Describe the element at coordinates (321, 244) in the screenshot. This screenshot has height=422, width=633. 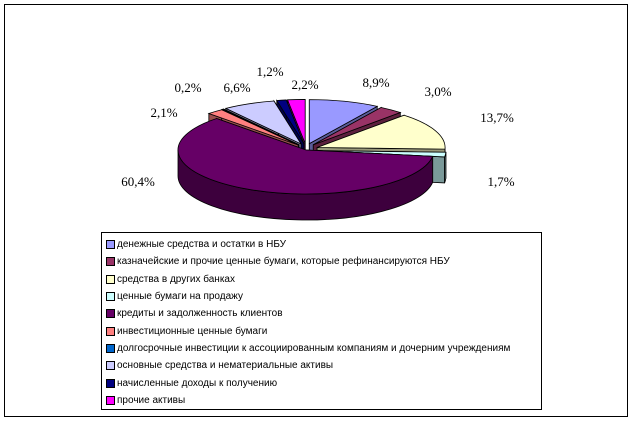
I see `legend-item: денежные средства и остатки в НБУ` at that location.